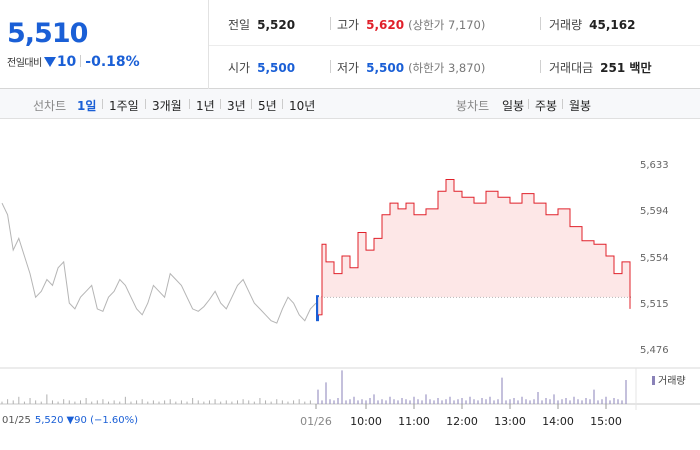 This screenshot has width=700, height=450. Describe the element at coordinates (447, 68) in the screenshot. I see `lower-limit: (하한가 3,870)` at that location.